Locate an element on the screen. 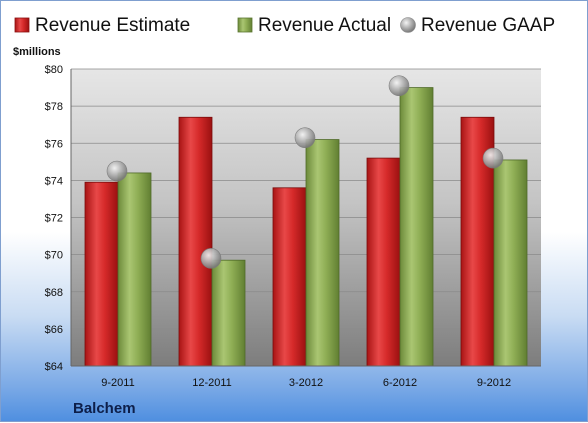 The image size is (588, 423). y-tick-label: $72 is located at coordinates (54, 219).